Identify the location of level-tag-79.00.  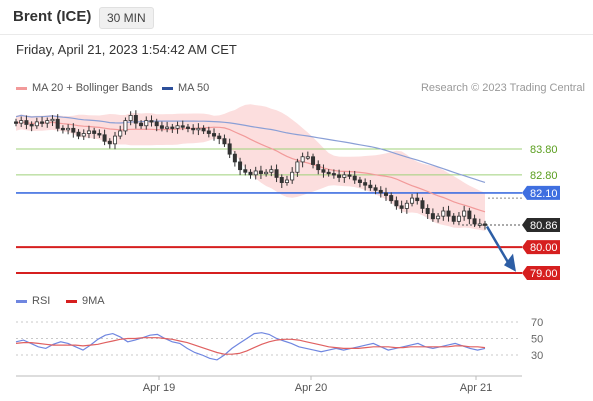
(541, 273).